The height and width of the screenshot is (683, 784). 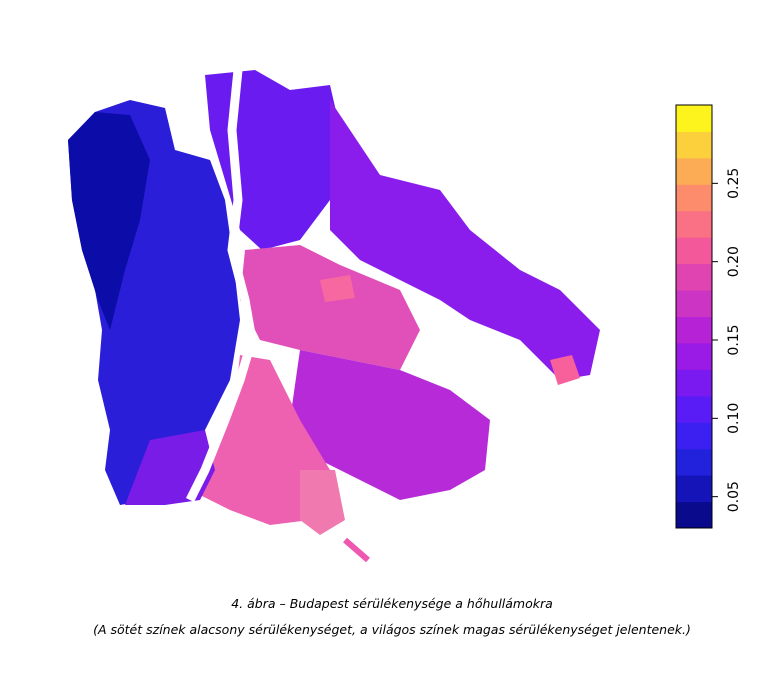 What do you see at coordinates (322, 502) in the screenshot?
I see `district-south-island` at bounding box center [322, 502].